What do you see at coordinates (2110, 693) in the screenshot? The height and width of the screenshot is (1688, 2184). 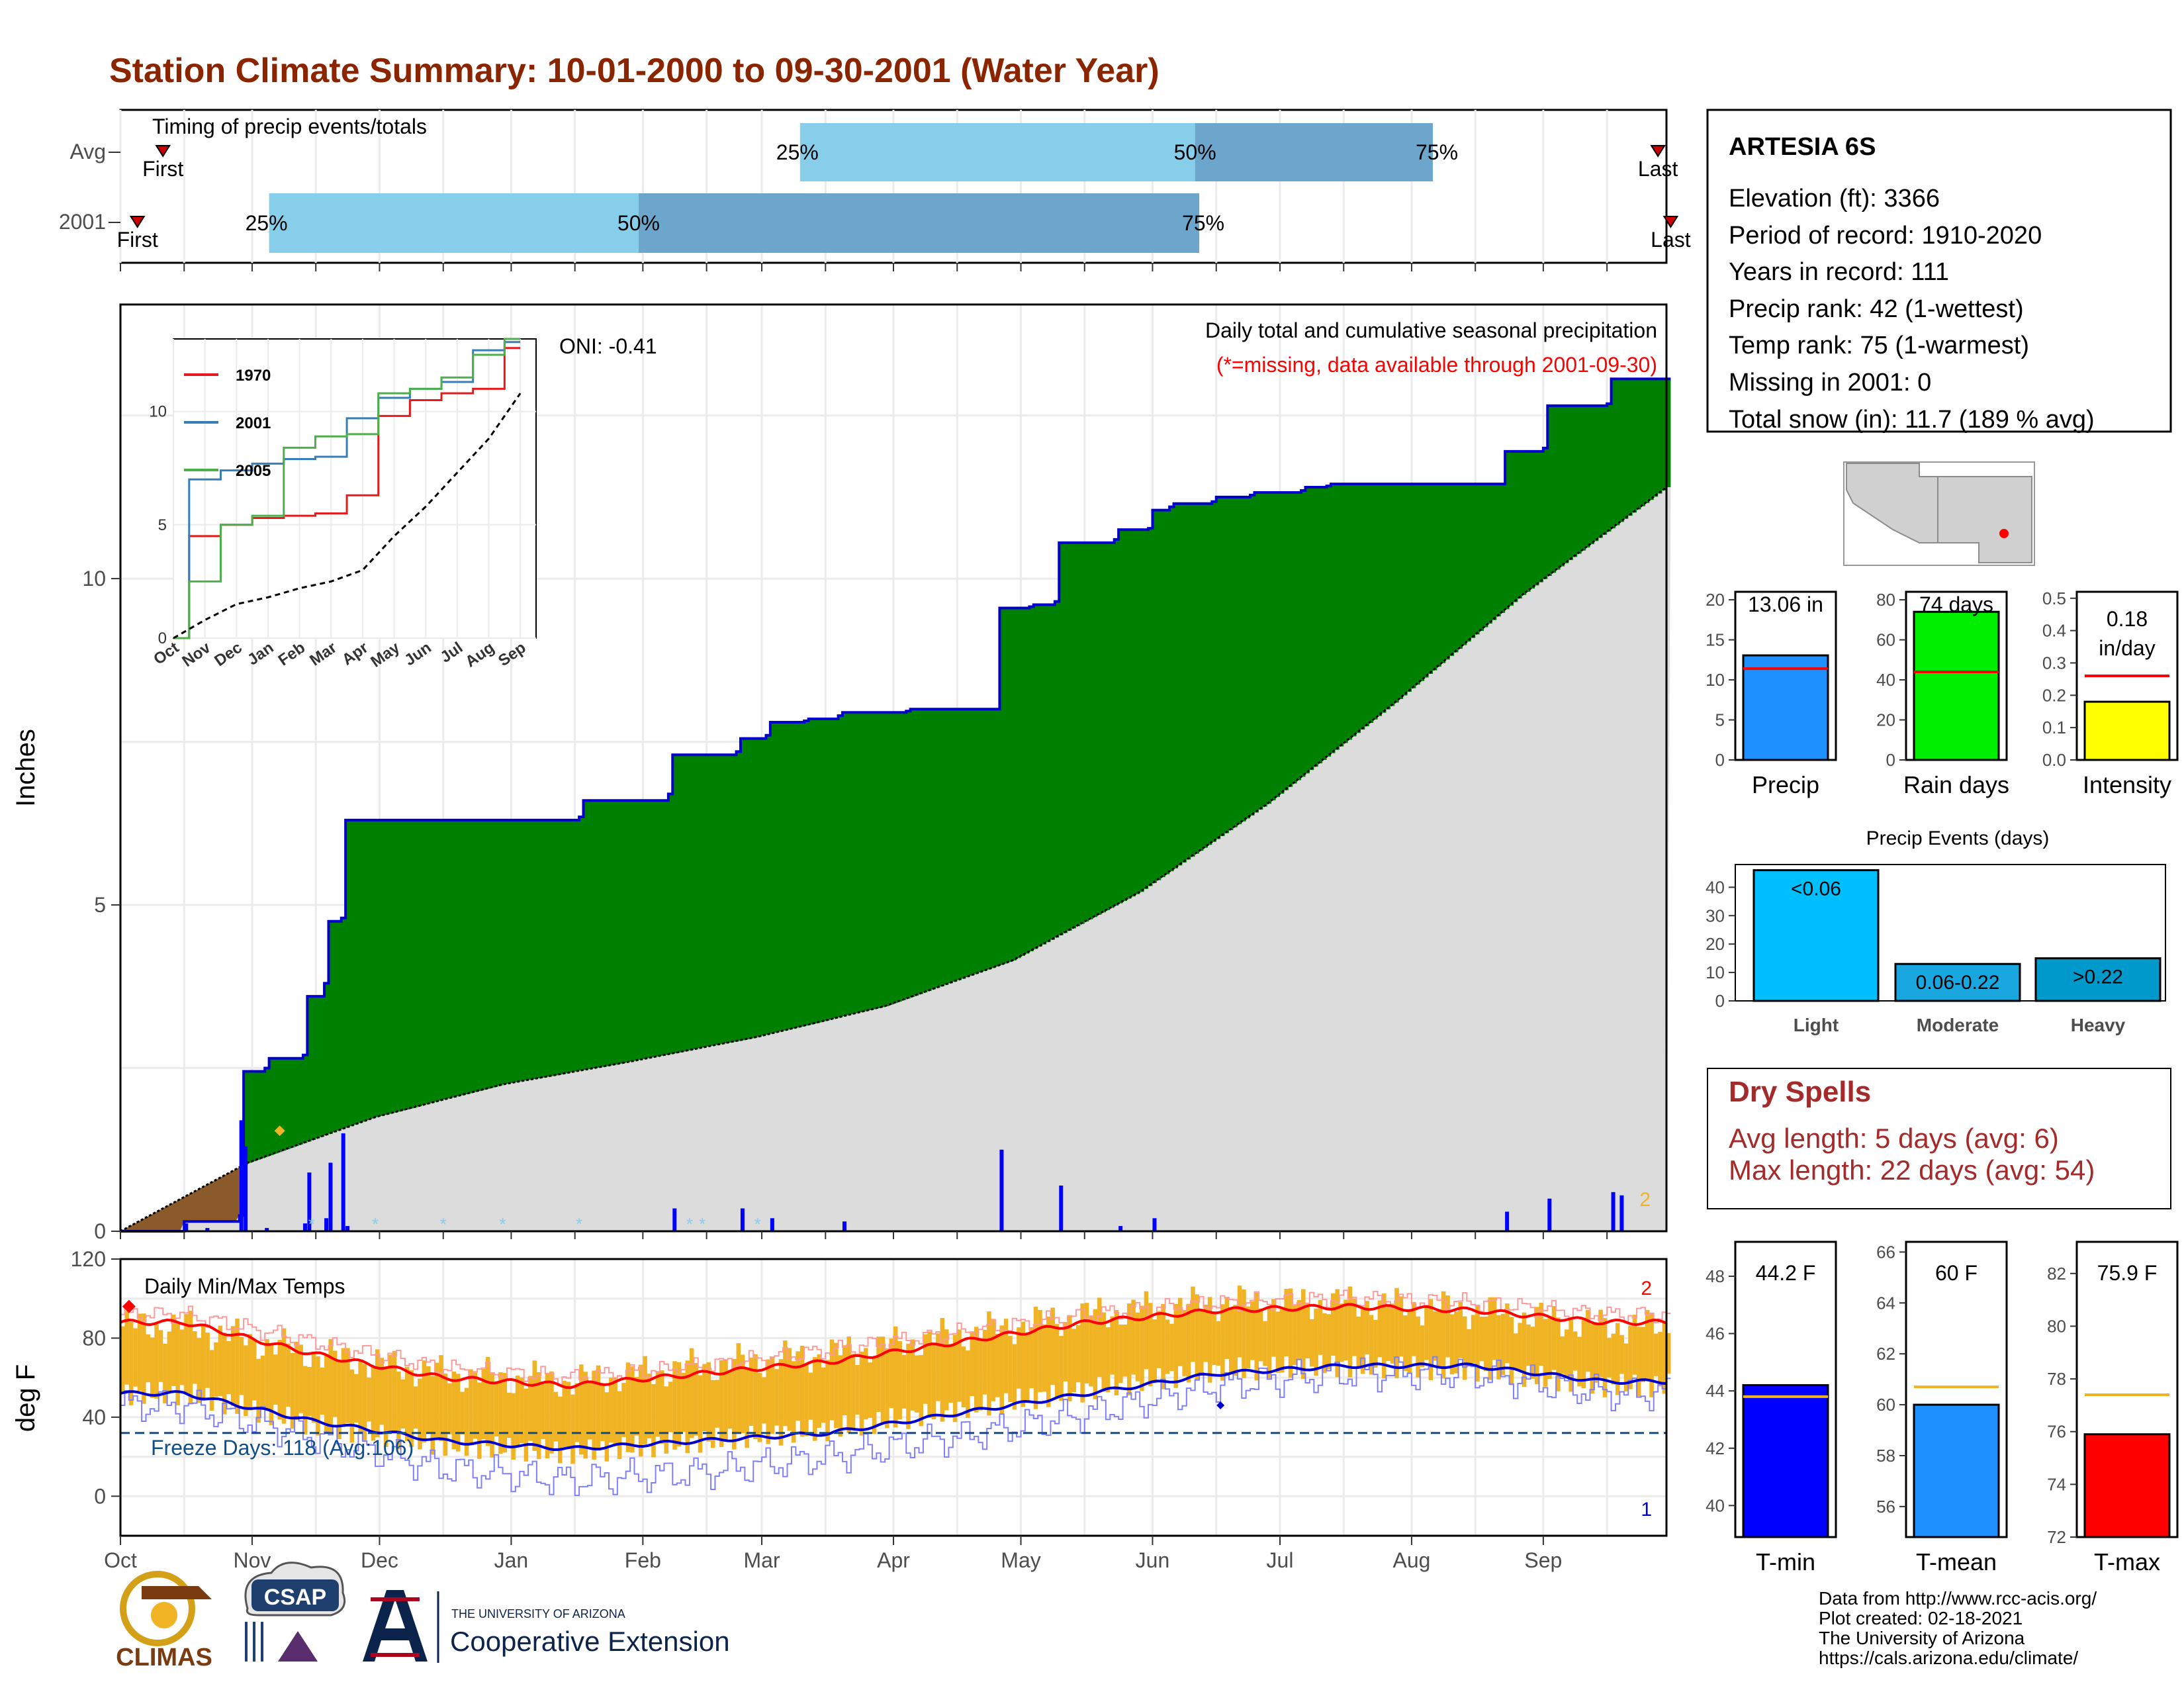 I see `metric-bar-chart: 0.0 0.1 0.2 0.3 0.4 0.5 0.18 in/day Intensity` at bounding box center [2110, 693].